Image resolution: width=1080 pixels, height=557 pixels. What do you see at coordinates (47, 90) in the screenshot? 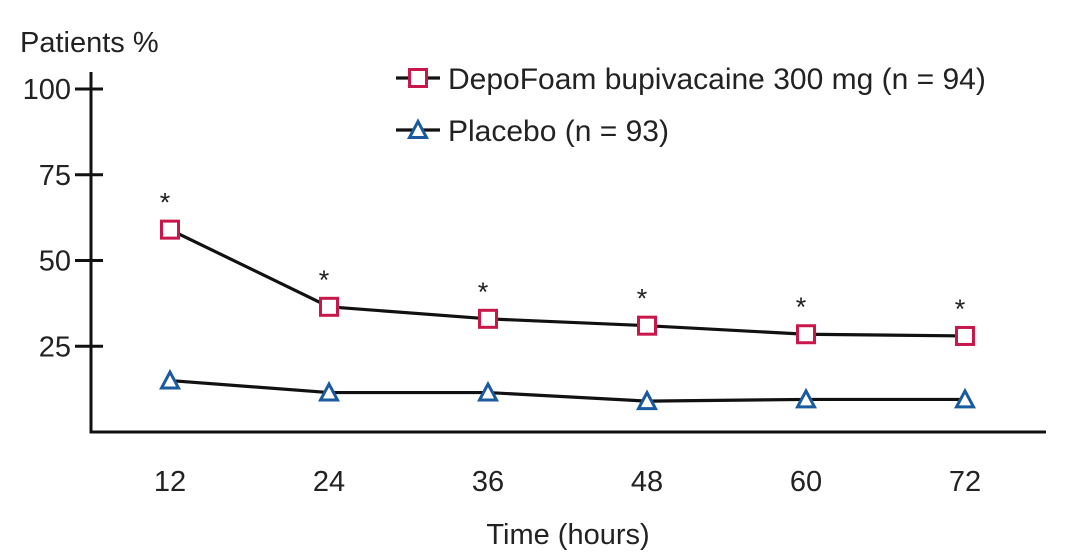
I see `y-tick-label: 100` at bounding box center [47, 90].